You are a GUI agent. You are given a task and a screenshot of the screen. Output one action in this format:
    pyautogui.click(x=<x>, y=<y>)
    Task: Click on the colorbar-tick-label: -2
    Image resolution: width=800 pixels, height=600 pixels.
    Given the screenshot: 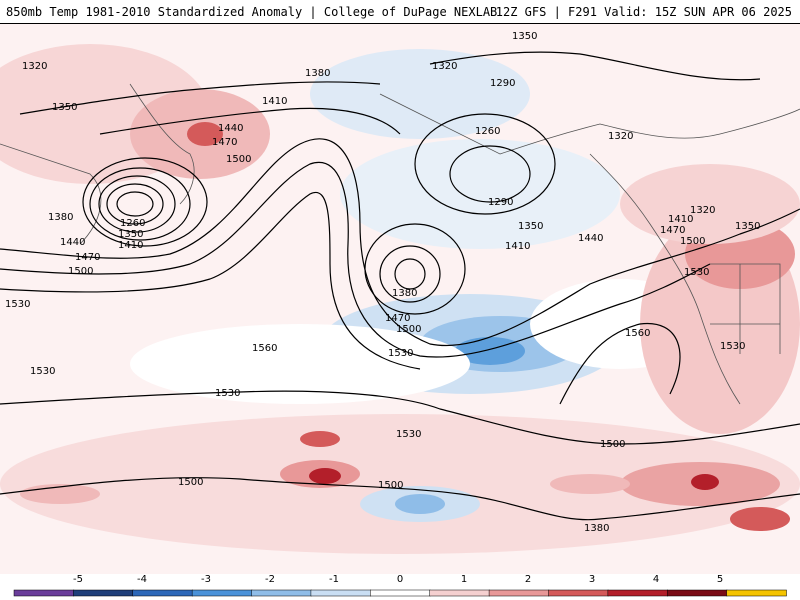 What is the action you would take?
    pyautogui.click(x=270, y=579)
    